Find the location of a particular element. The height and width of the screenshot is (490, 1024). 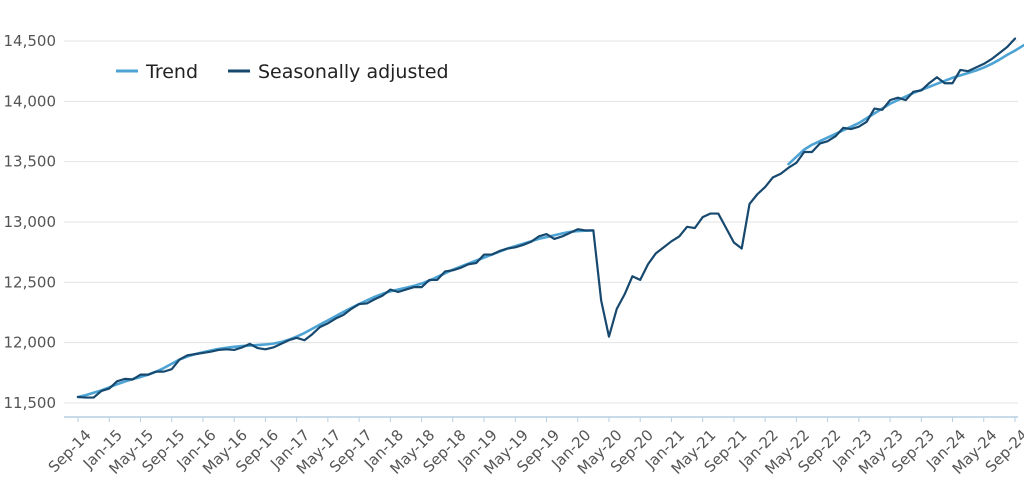

y-tick-label: 12,500 is located at coordinates (30, 282).